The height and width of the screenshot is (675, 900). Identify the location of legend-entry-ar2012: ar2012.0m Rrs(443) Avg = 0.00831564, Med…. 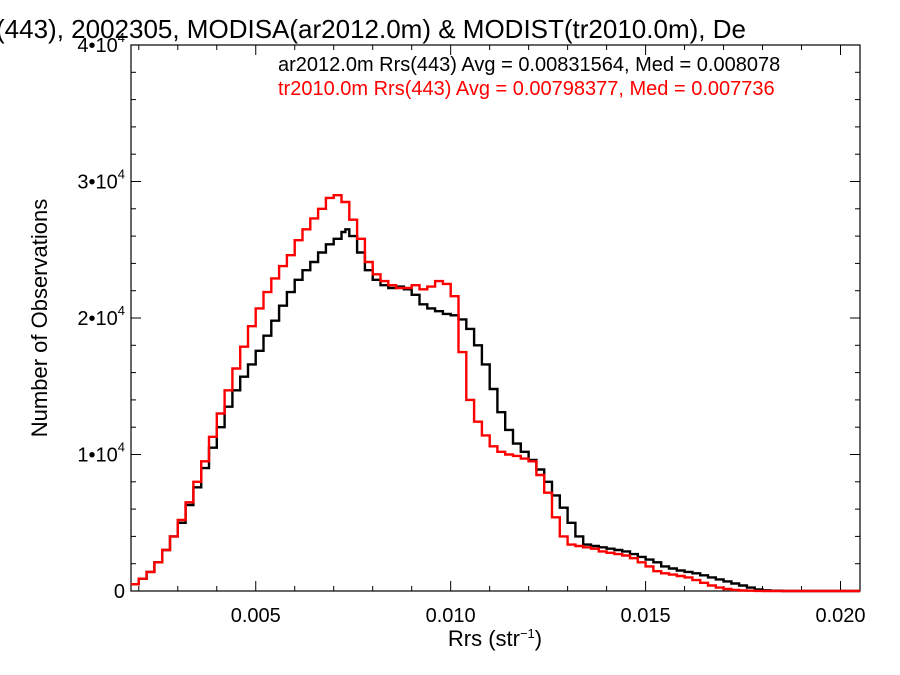
(529, 65).